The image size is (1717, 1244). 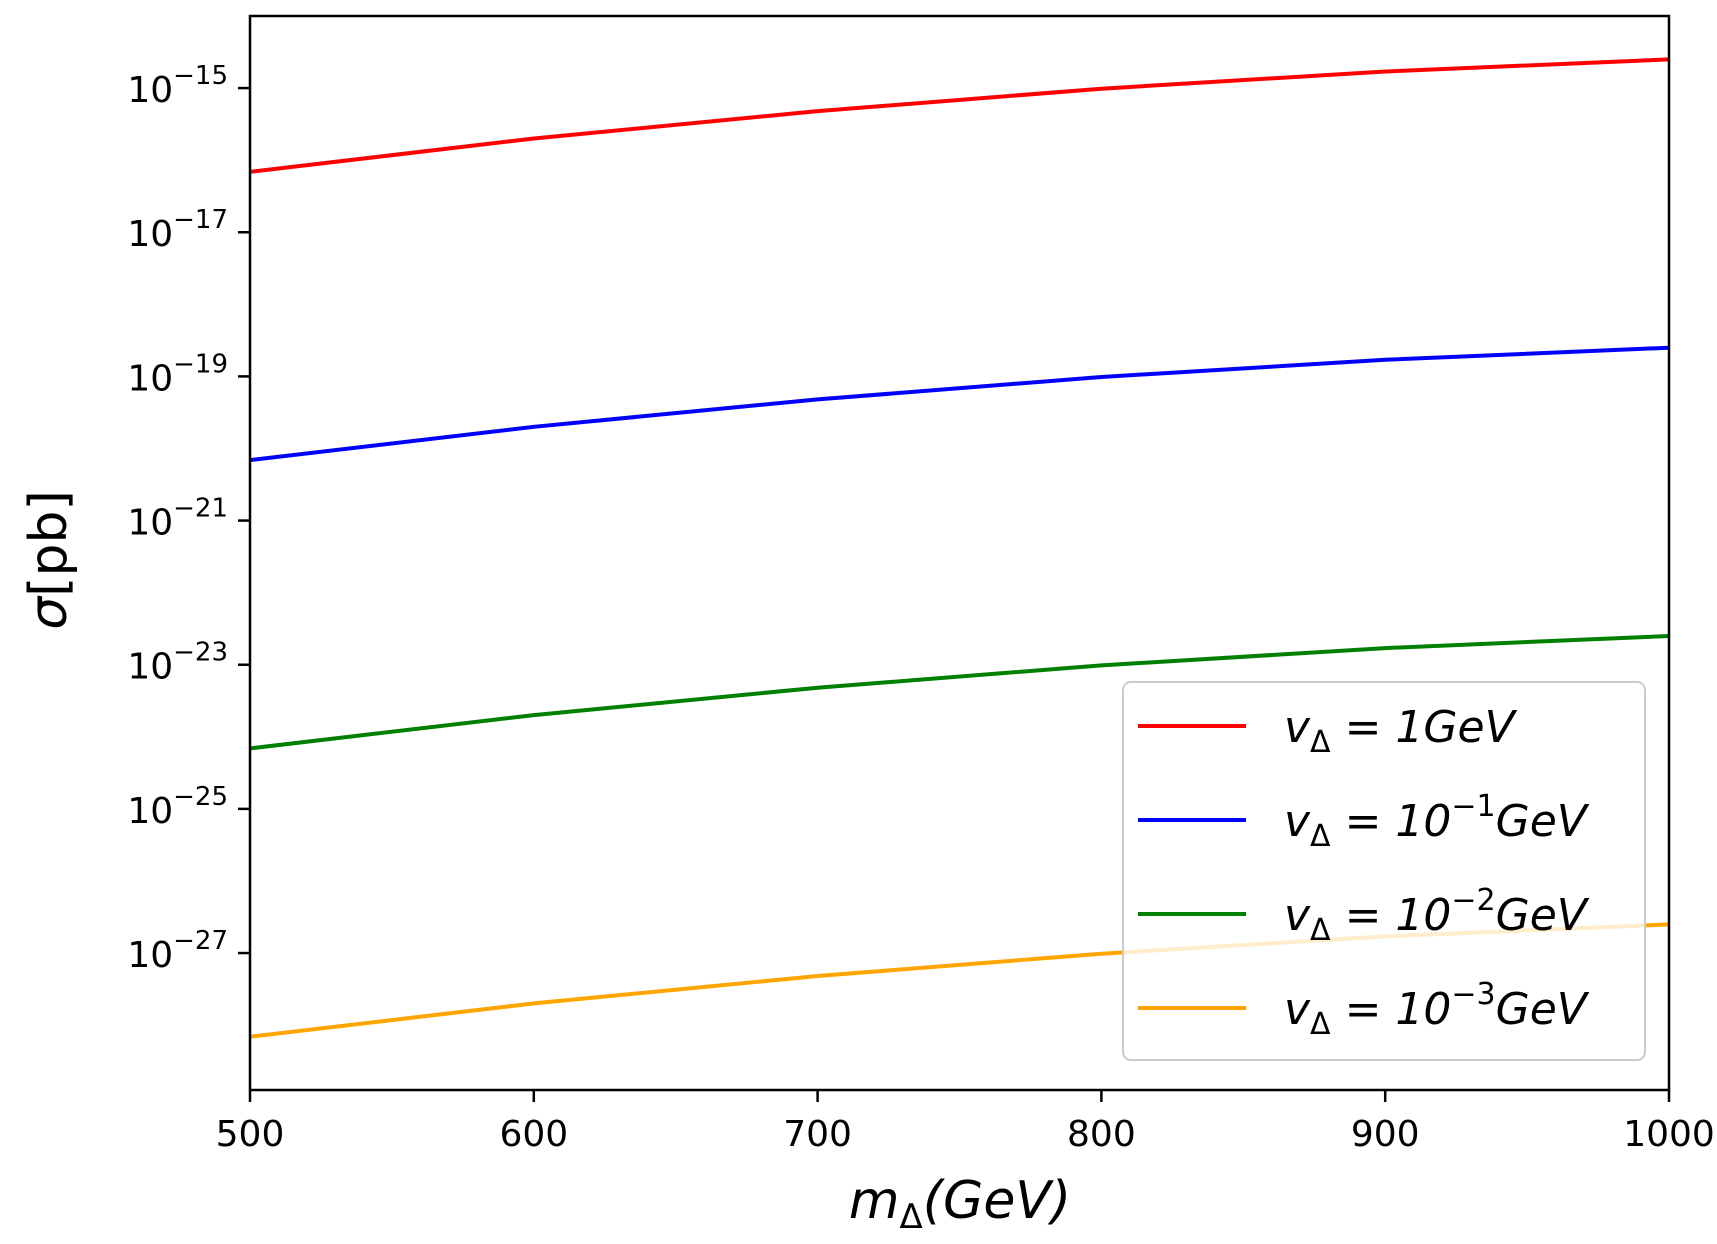 I want to click on legend-label-4: vΔ = 10−3GeV, so click(x=1437, y=1009).